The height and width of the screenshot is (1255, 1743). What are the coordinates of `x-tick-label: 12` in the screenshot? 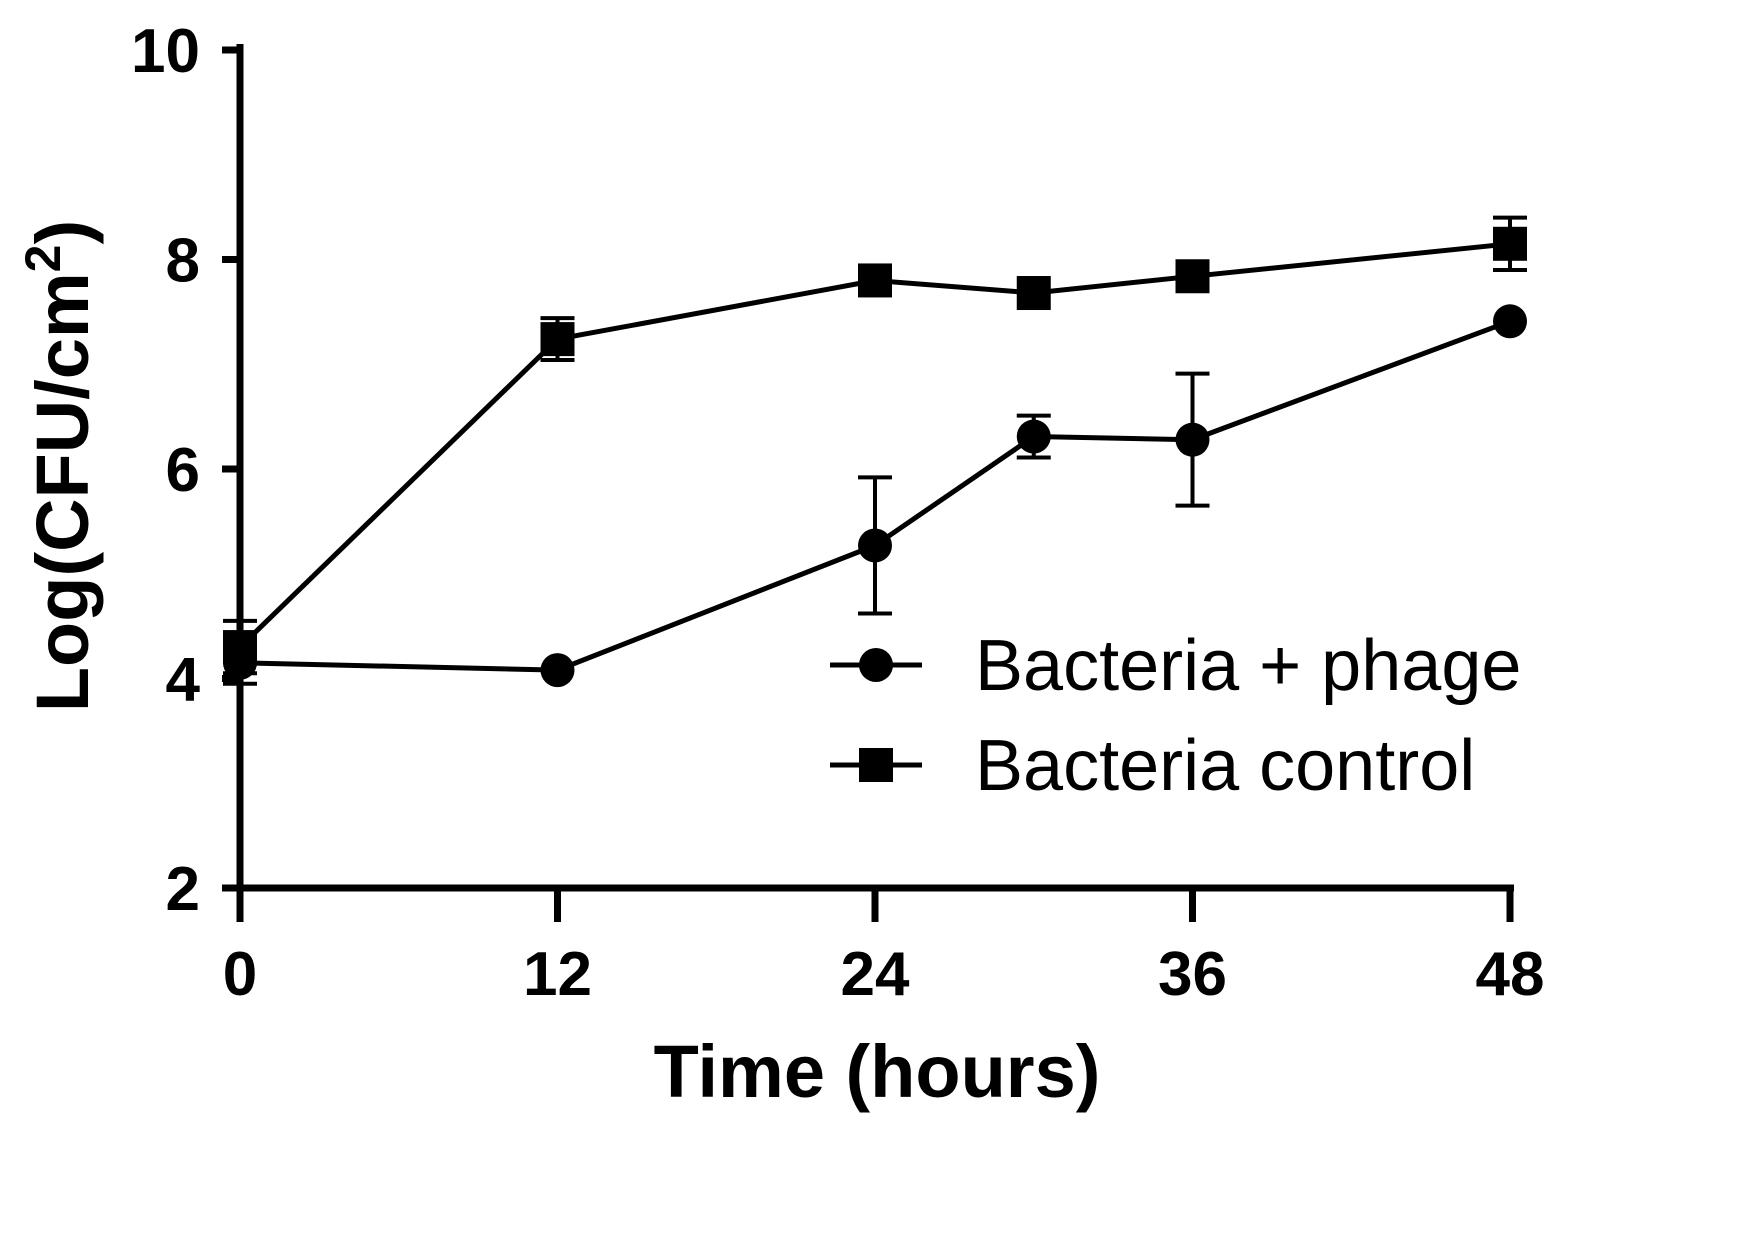 It's located at (557, 974).